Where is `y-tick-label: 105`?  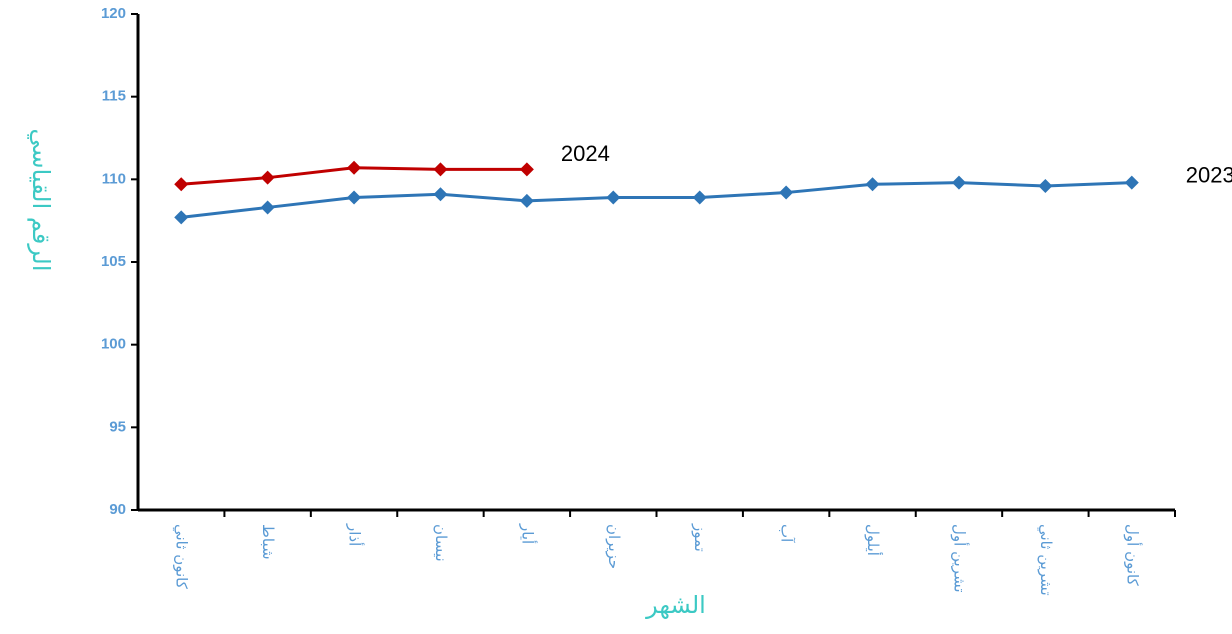
y-tick-label: 105 is located at coordinates (113, 261).